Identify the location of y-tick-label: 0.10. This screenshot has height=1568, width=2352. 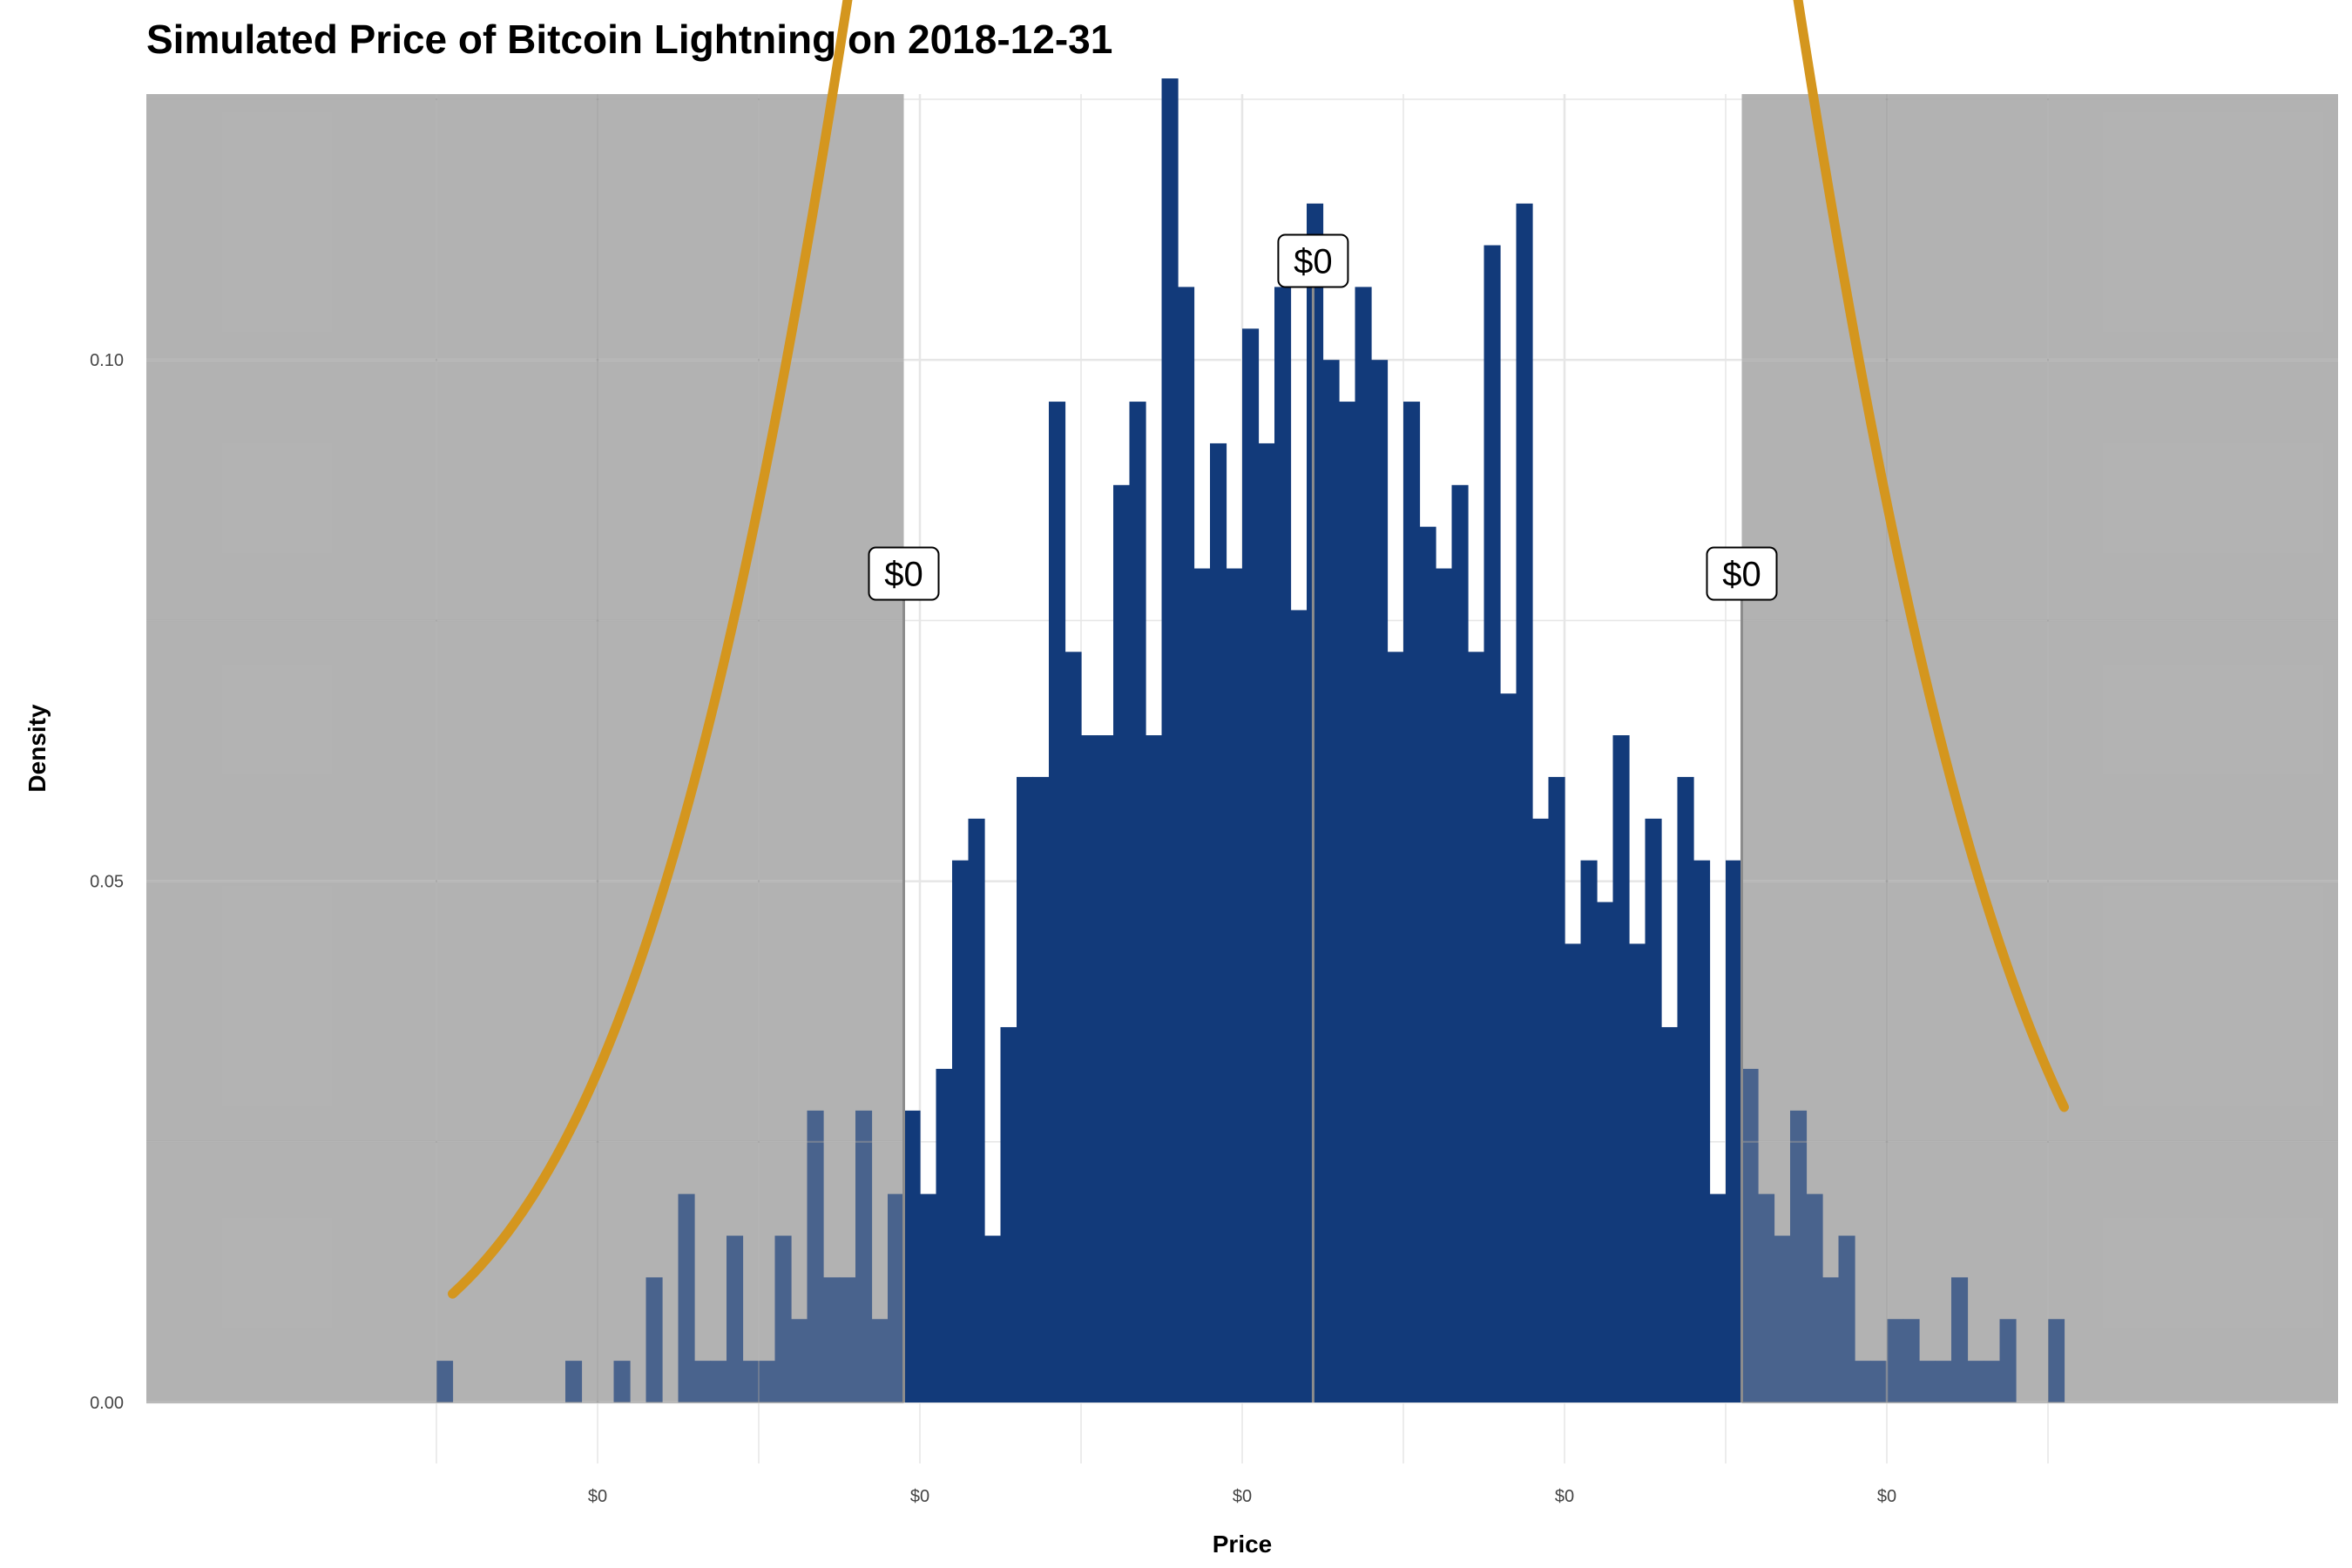
(107, 361).